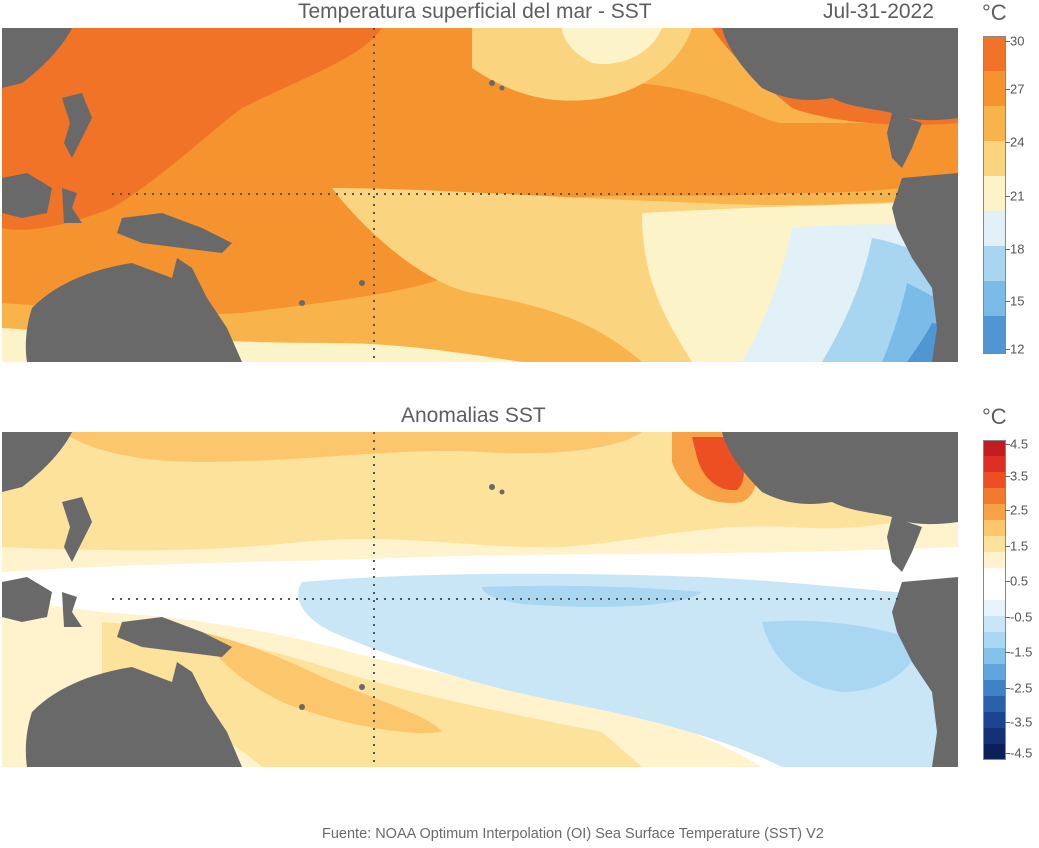 The image size is (1039, 848). What do you see at coordinates (1017, 89) in the screenshot?
I see `sst-colorbar-label: 27` at bounding box center [1017, 89].